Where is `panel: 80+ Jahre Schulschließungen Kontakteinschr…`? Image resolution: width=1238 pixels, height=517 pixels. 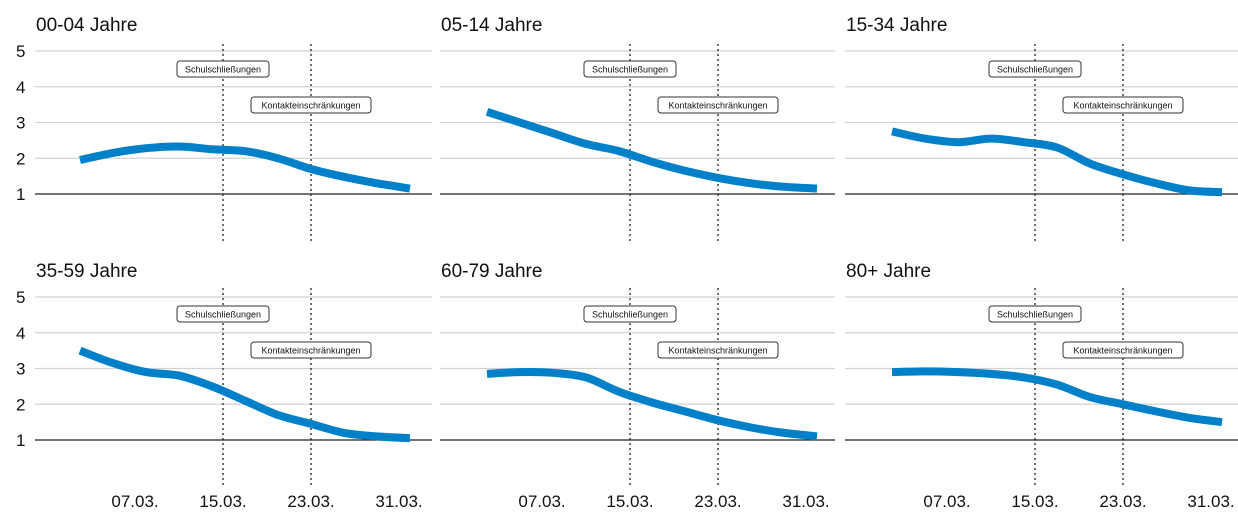 panel: 80+ Jahre Schulschließungen Kontakteinschr… is located at coordinates (1041, 374).